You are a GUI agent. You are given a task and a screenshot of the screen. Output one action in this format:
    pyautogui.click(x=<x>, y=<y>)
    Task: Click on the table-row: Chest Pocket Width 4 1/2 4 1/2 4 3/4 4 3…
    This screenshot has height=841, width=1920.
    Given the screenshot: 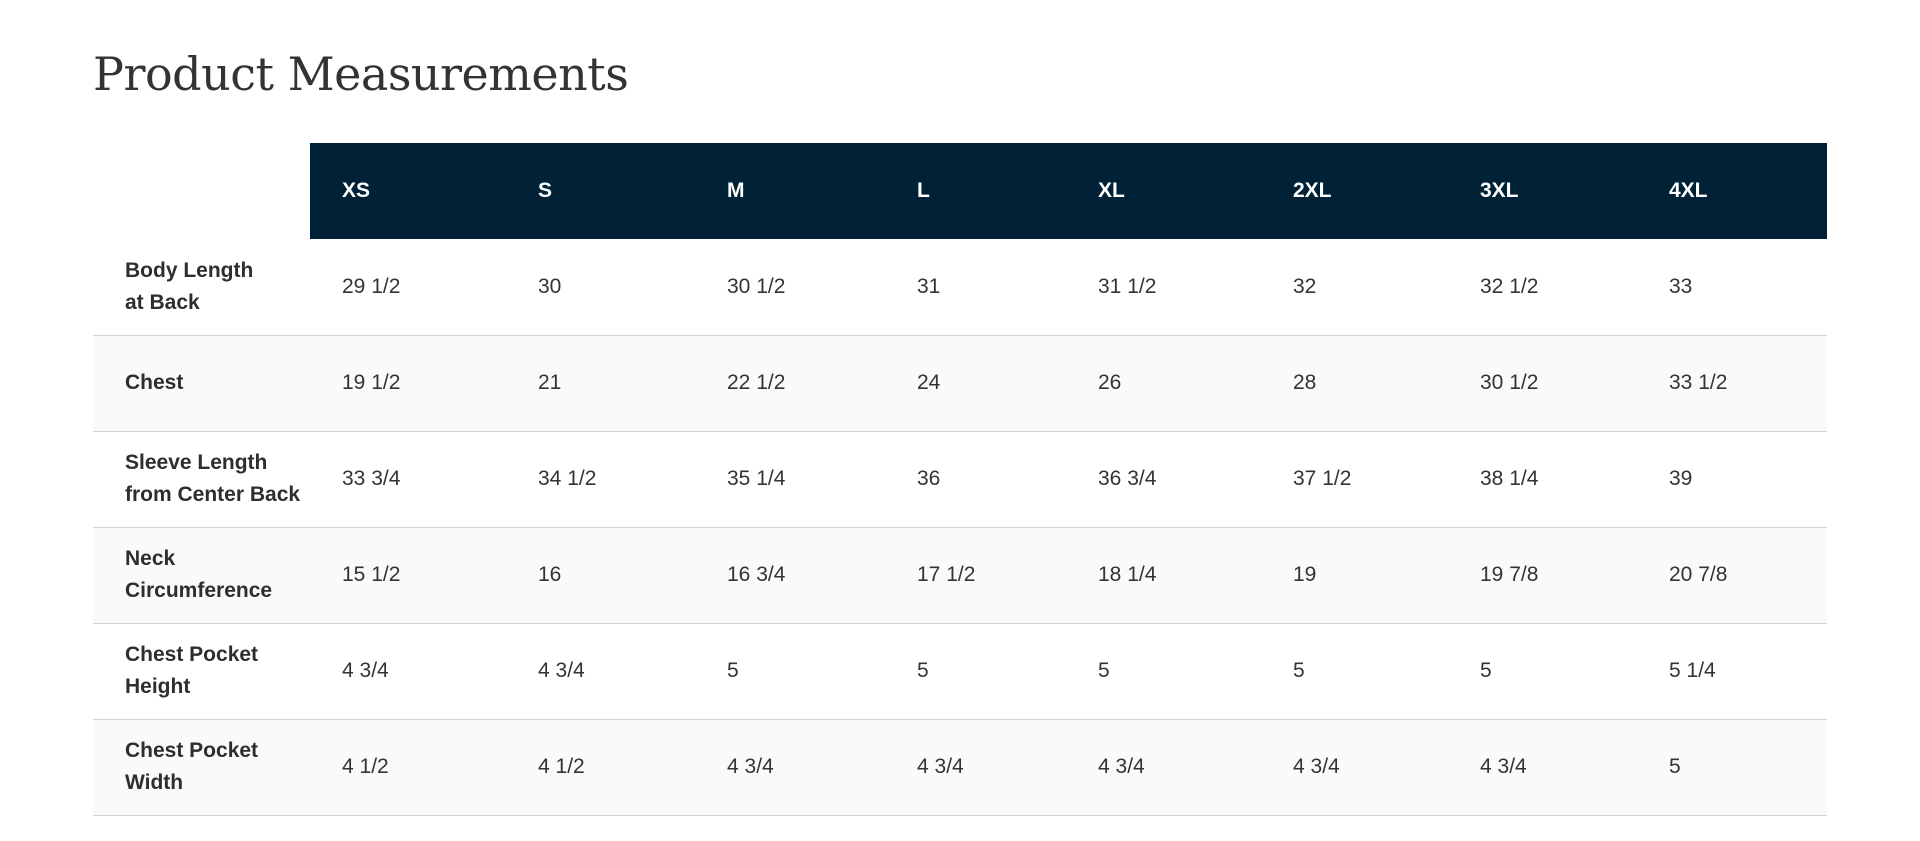 What is the action you would take?
    pyautogui.click(x=960, y=767)
    